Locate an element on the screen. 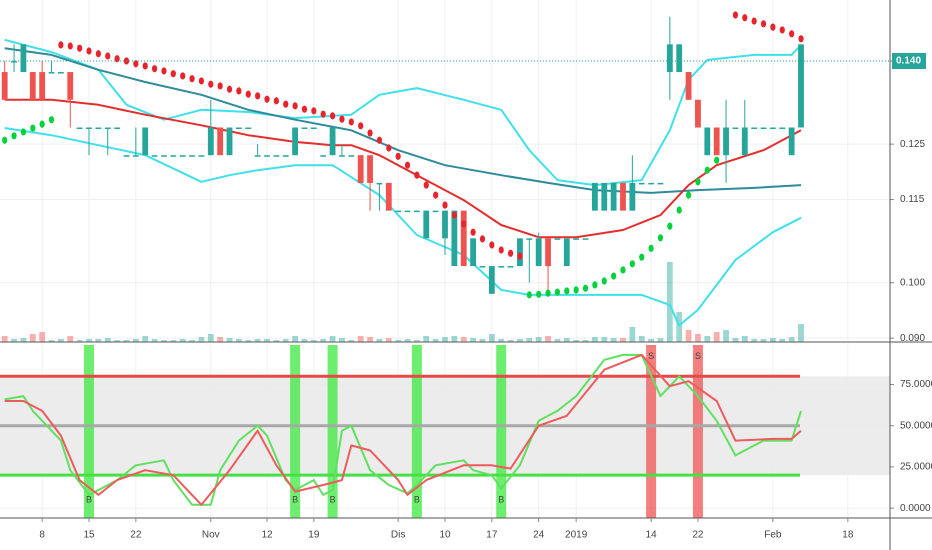 This screenshot has width=932, height=550. x-tick-label: 15 is located at coordinates (89, 535).